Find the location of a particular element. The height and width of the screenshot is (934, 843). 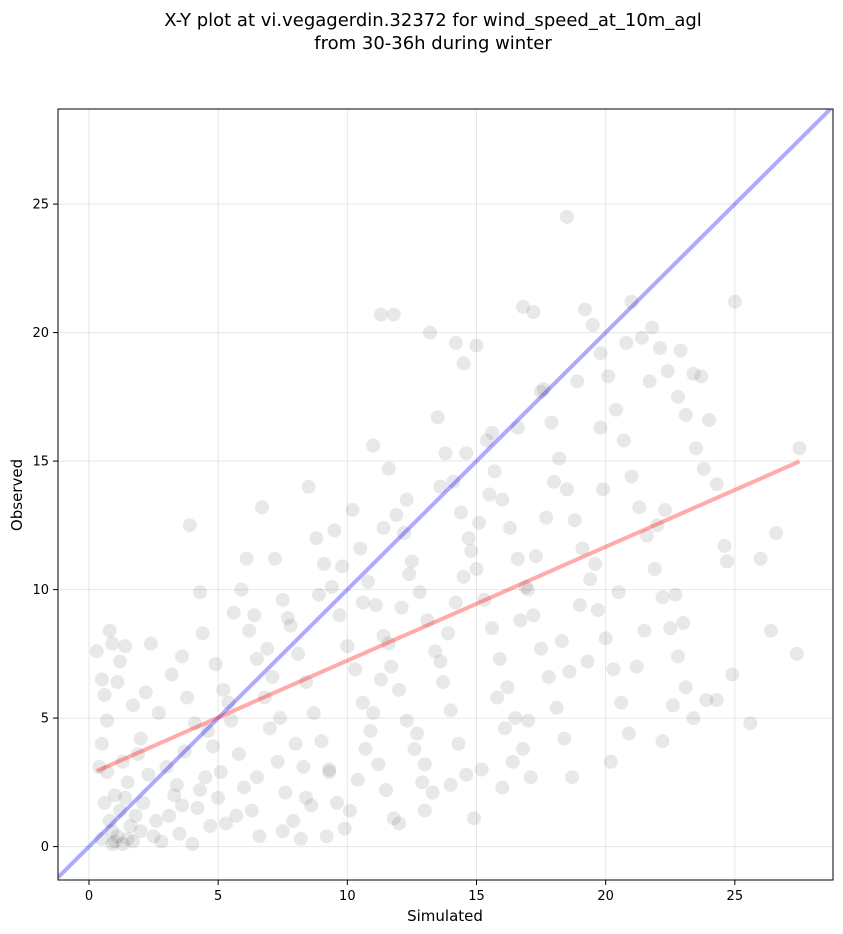

x-tick-label: 5 is located at coordinates (218, 896).